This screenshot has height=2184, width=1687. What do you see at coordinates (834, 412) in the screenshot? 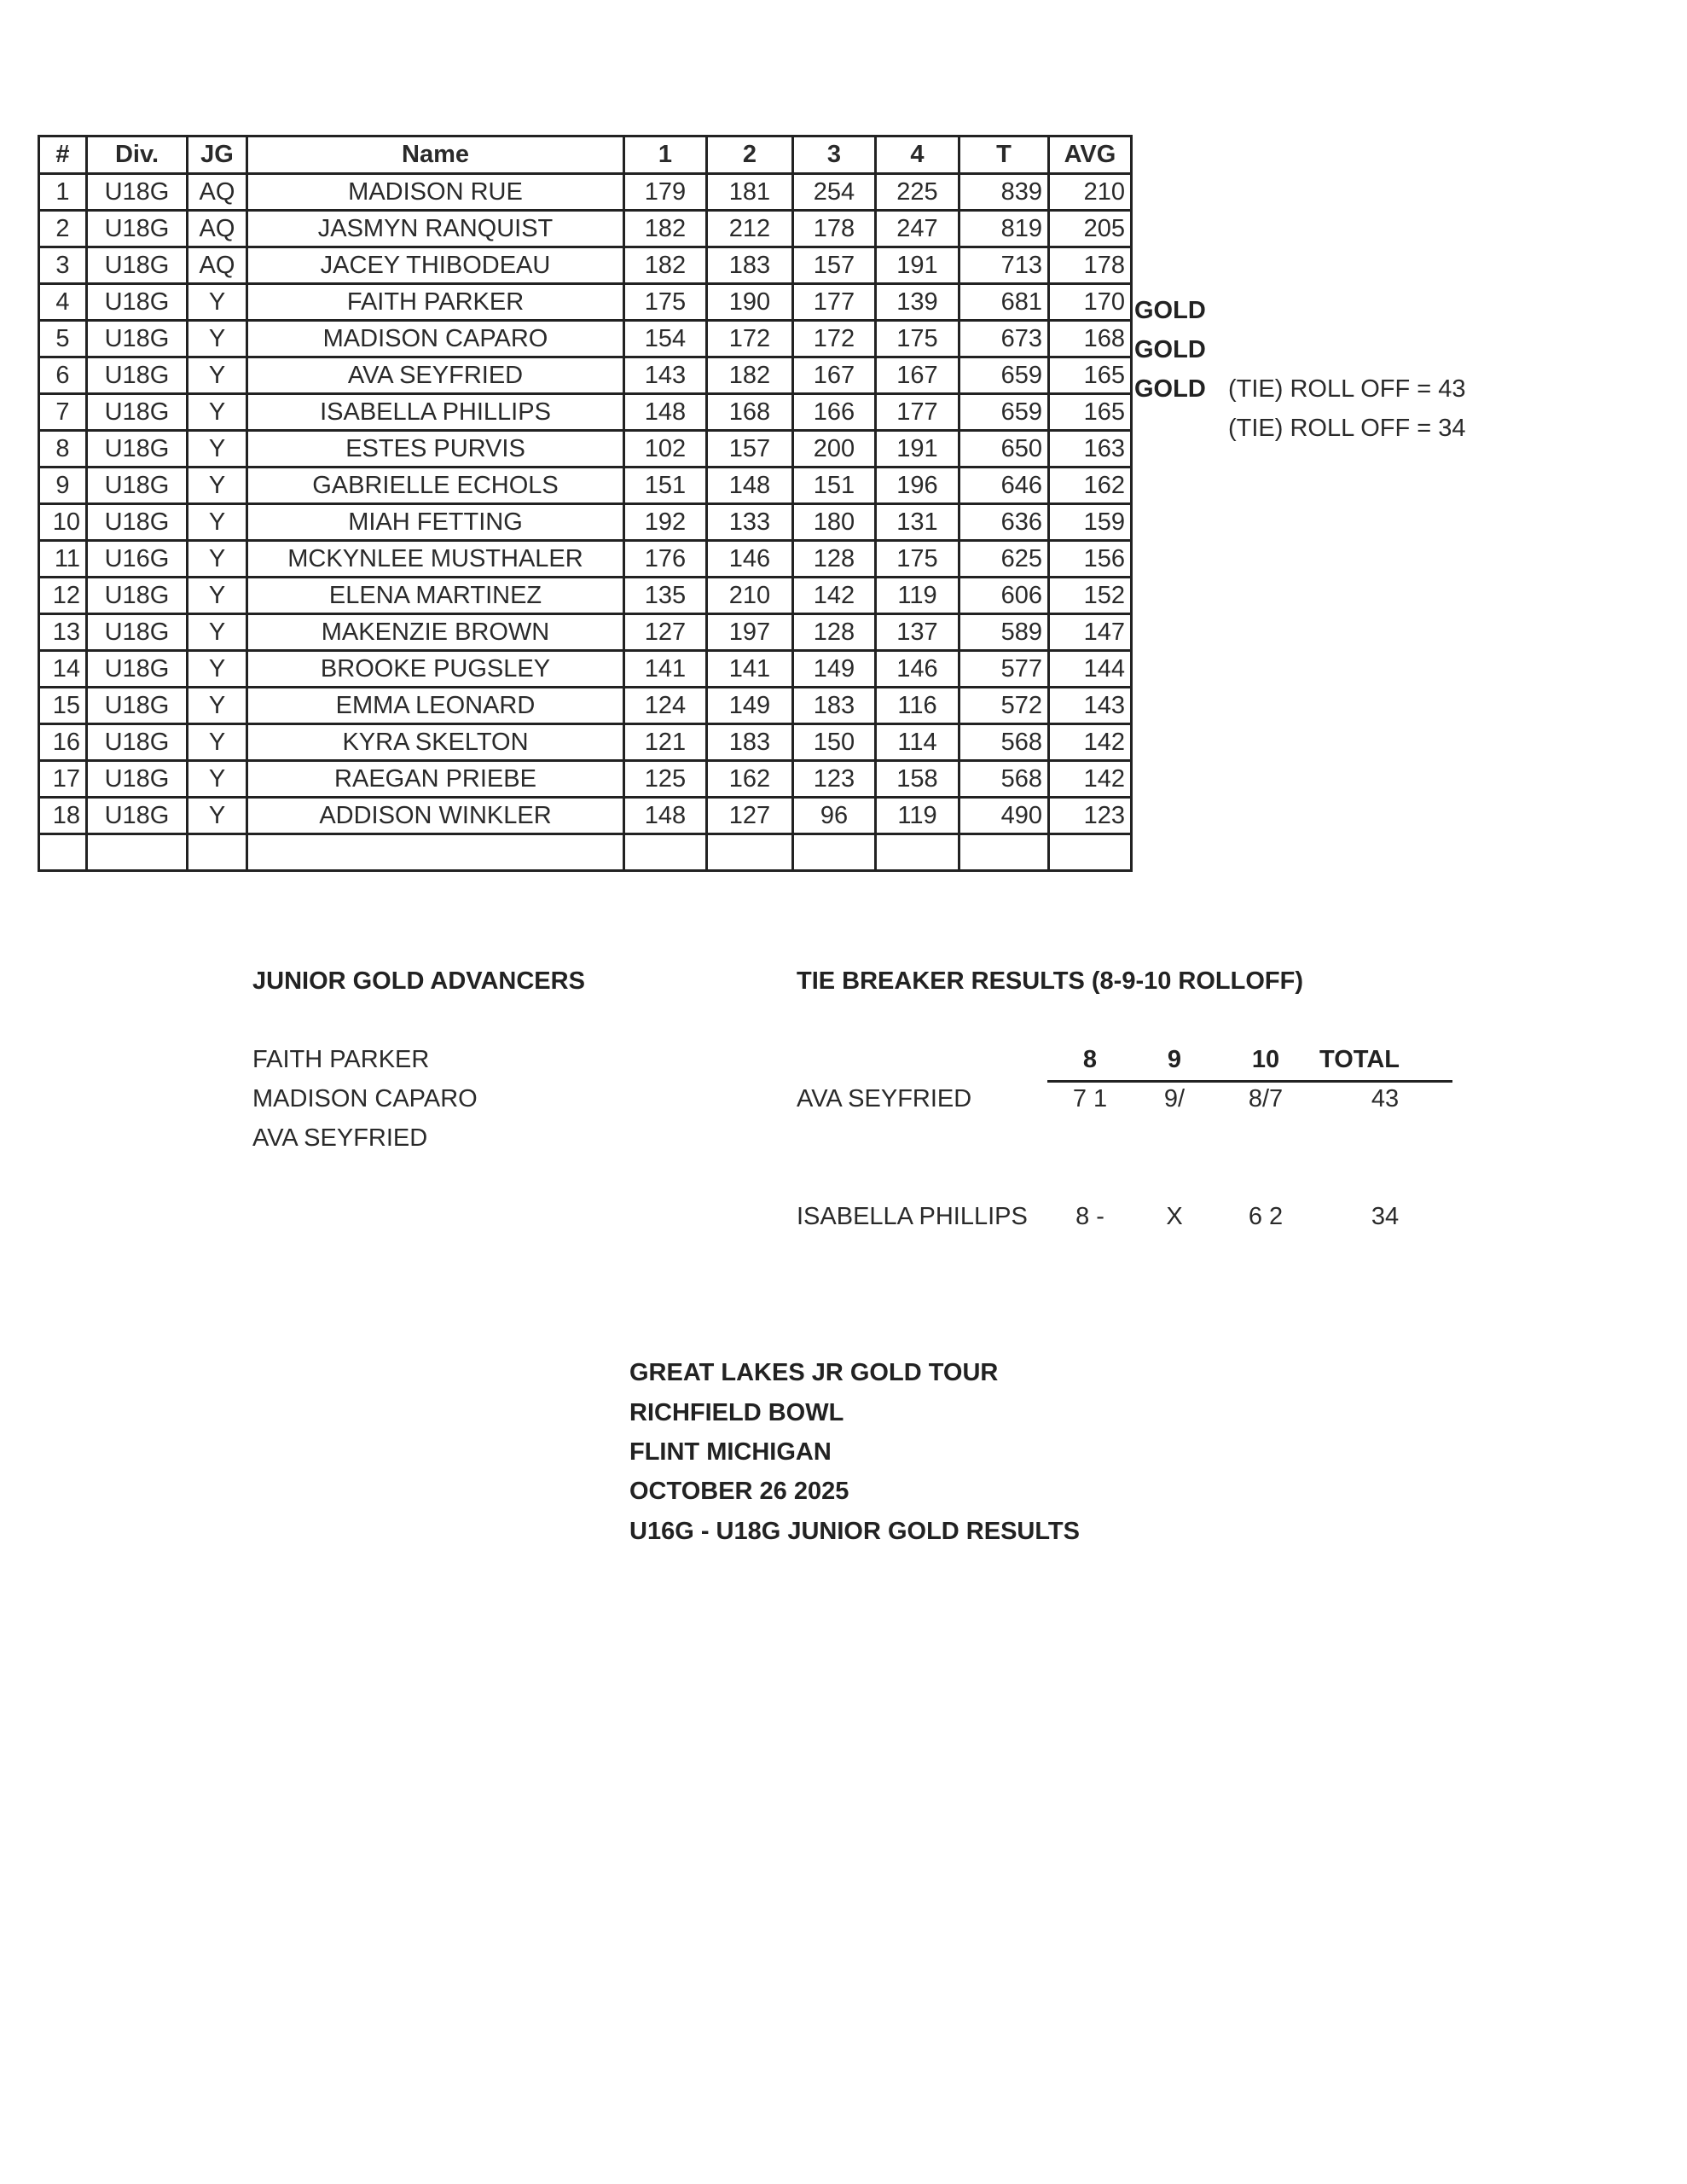
I see `cell-game-3: 166` at bounding box center [834, 412].